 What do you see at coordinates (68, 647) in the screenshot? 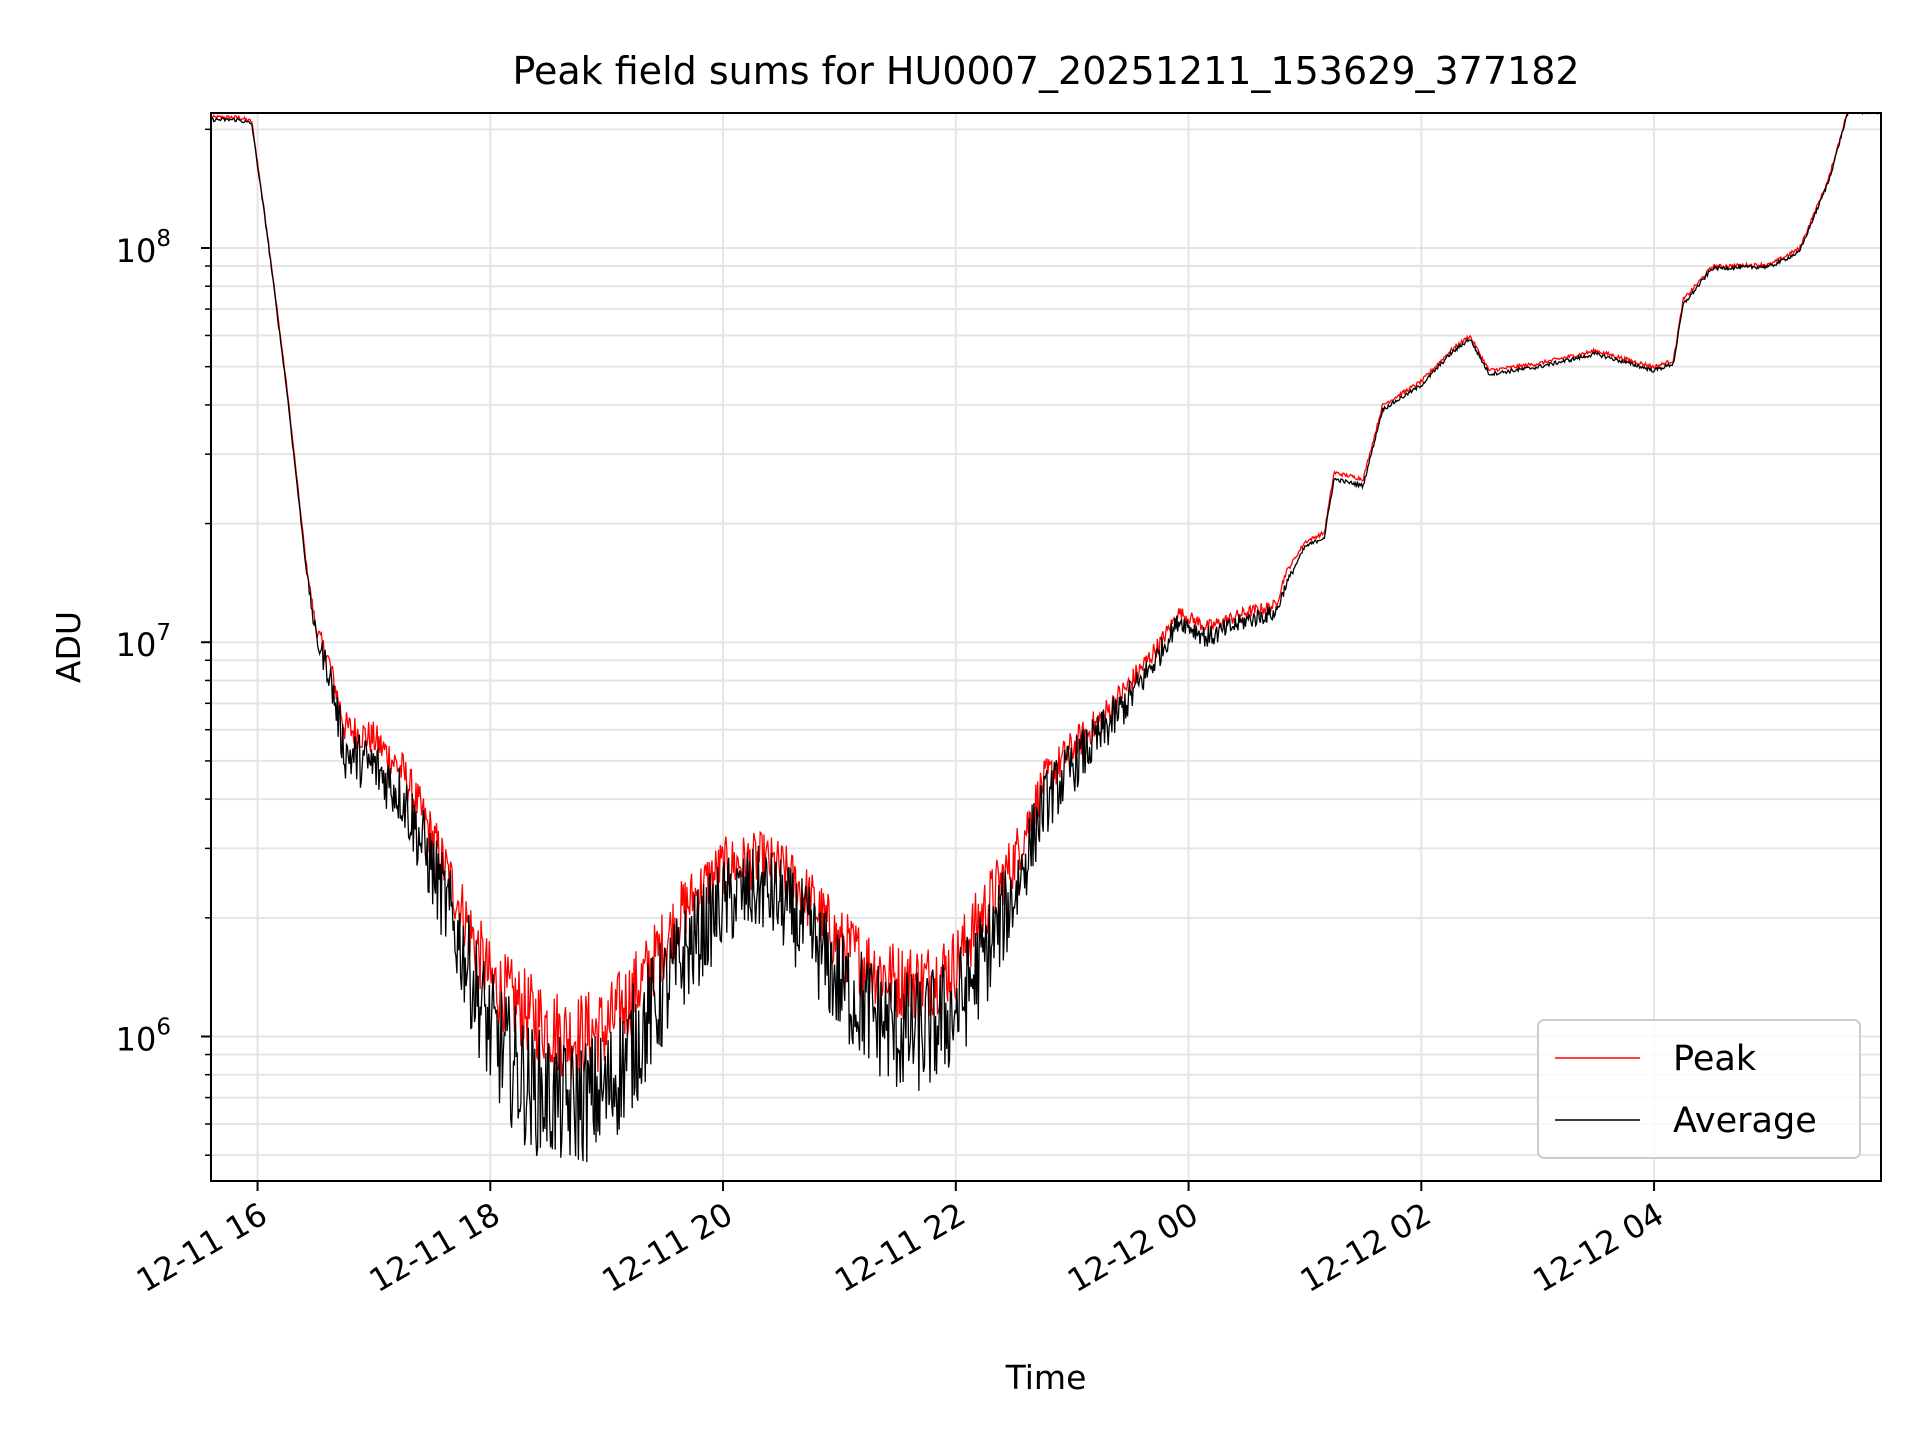
I see `y-axis-label: ADU` at bounding box center [68, 647].